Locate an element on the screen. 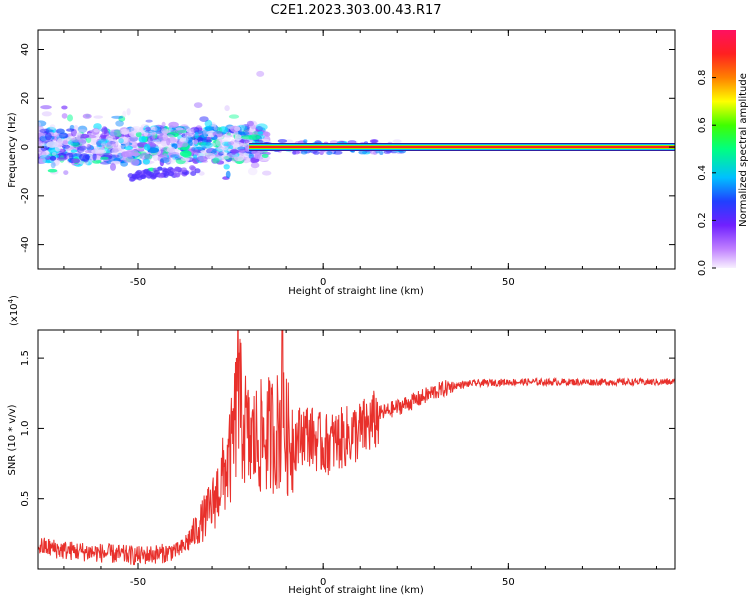  snr-ytick-label: 1.5 is located at coordinates (25, 358).